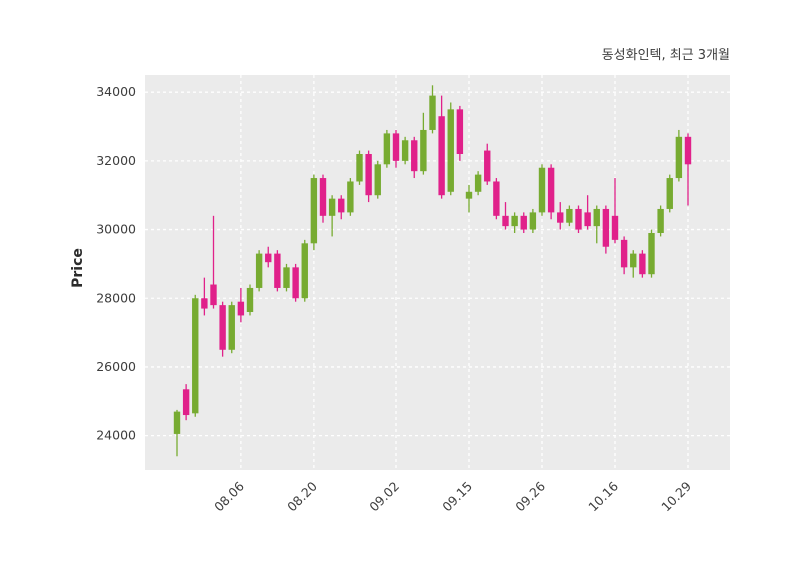  I want to click on x-axis-ticks: 08.06 08.20 09.02 09.15 09.26 10.16 10.29, so click(452, 496).